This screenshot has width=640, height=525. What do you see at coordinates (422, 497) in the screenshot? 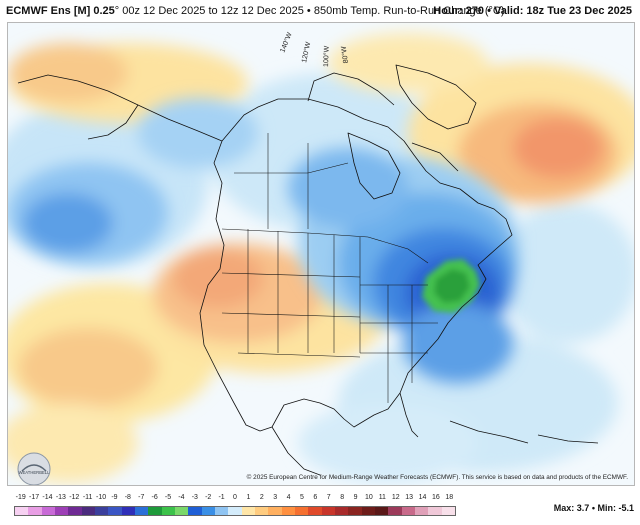
I see `colorbar-label: 14` at bounding box center [422, 497].